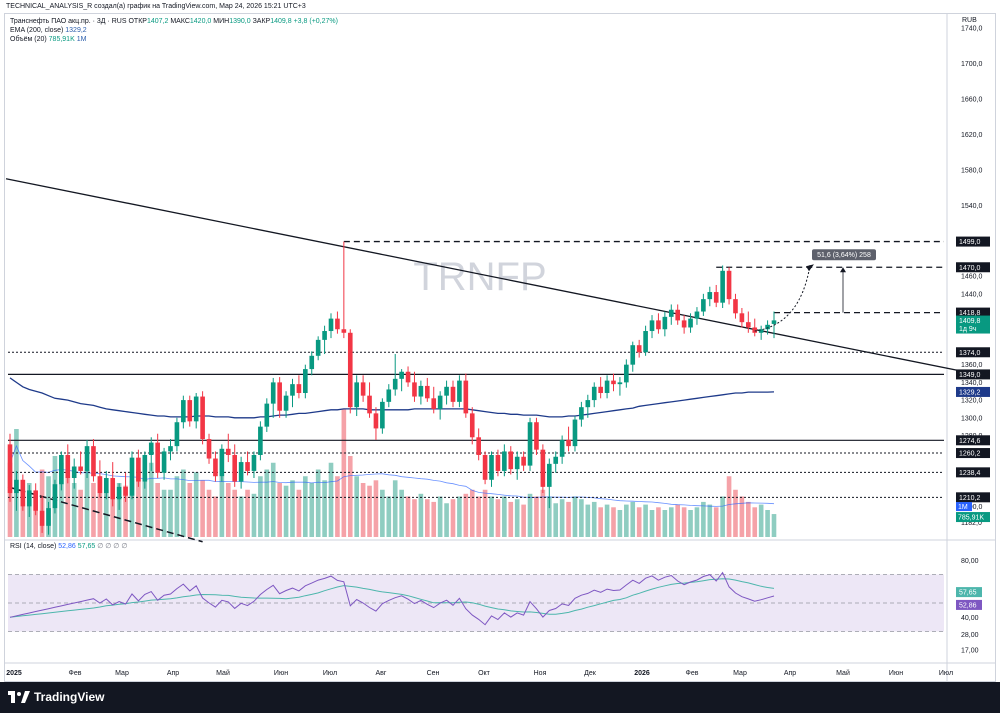 Image resolution: width=1000 pixels, height=713 pixels. I want to click on lower-dashed-trendline, so click(105, 514).